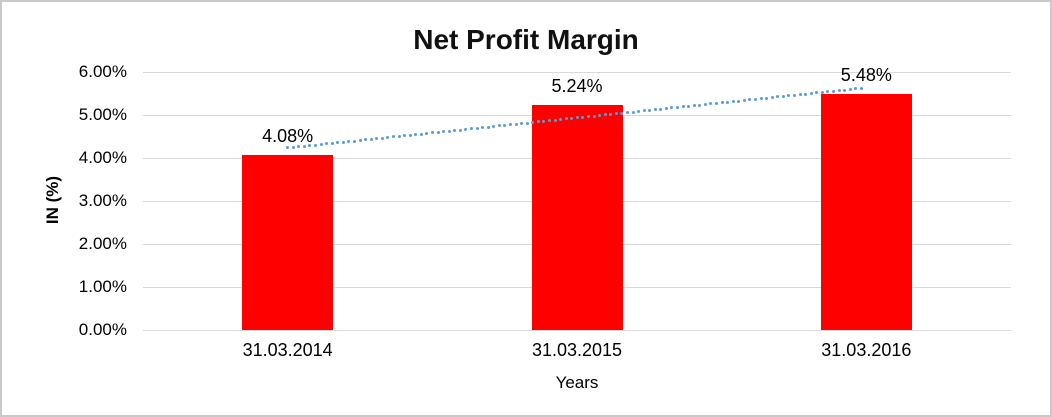 This screenshot has width=1052, height=417. I want to click on bar-31.03.2015, so click(577, 217).